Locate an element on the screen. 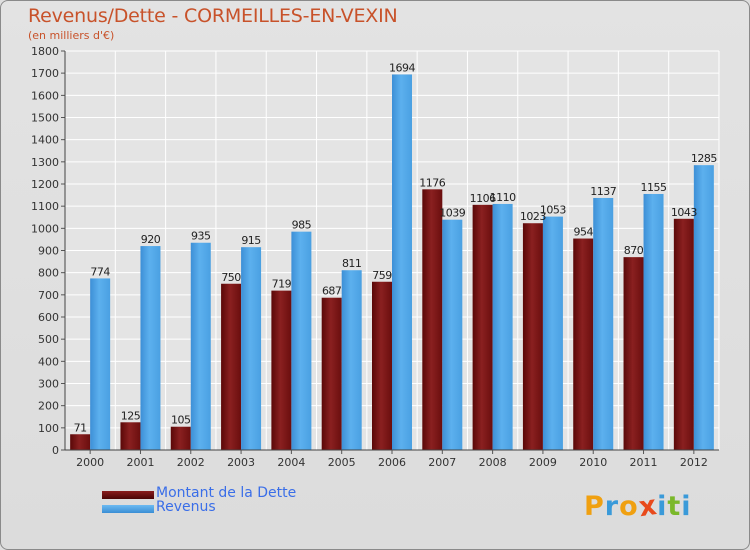 The height and width of the screenshot is (550, 750). y-tick-label: 100 is located at coordinates (48, 428).